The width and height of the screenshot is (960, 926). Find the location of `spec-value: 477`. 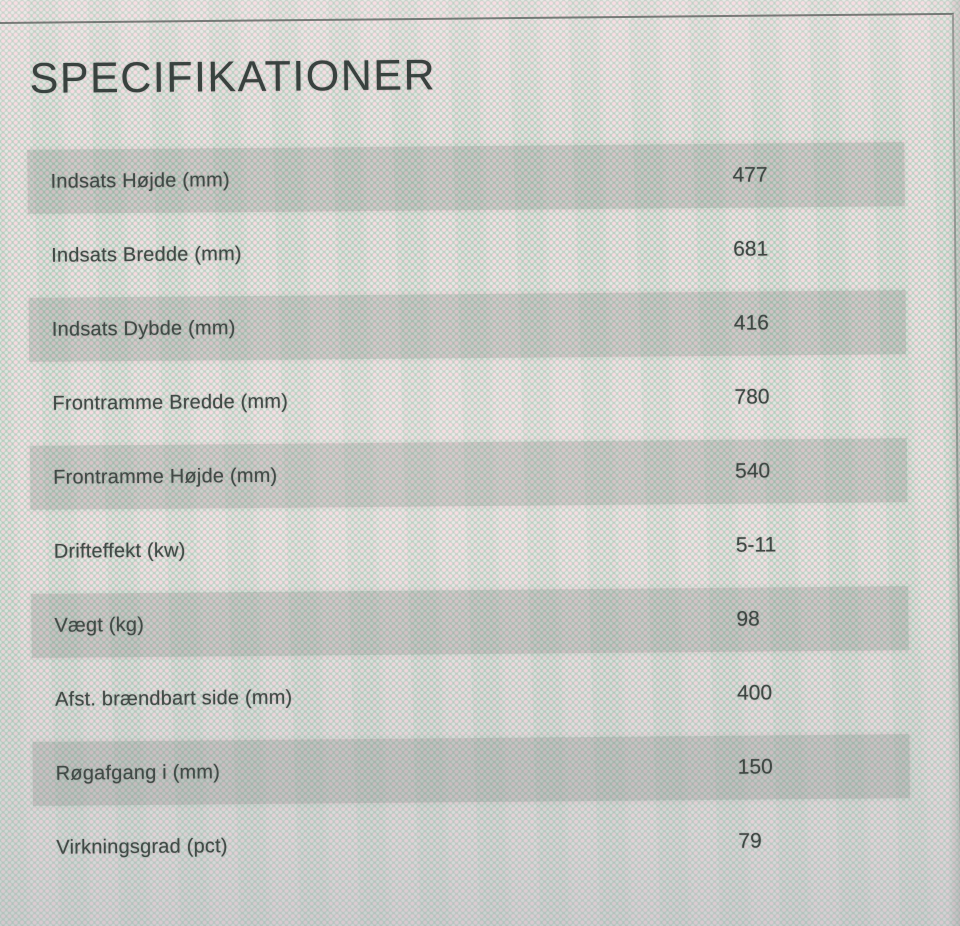

spec-value: 477 is located at coordinates (750, 175).